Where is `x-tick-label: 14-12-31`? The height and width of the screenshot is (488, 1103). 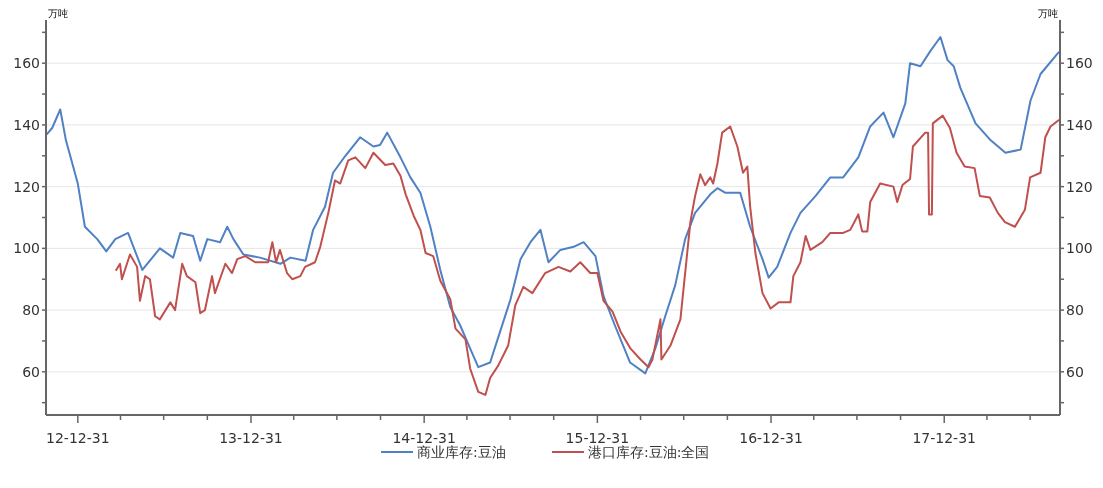
x-tick-label: 14-12-31 is located at coordinates (424, 438).